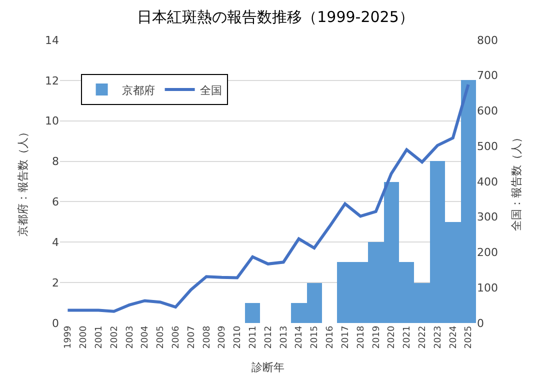 Image resolution: width=551 pixels, height=383 pixels. Describe the element at coordinates (84, 337) in the screenshot. I see `x-tick-label: 2000` at that location.